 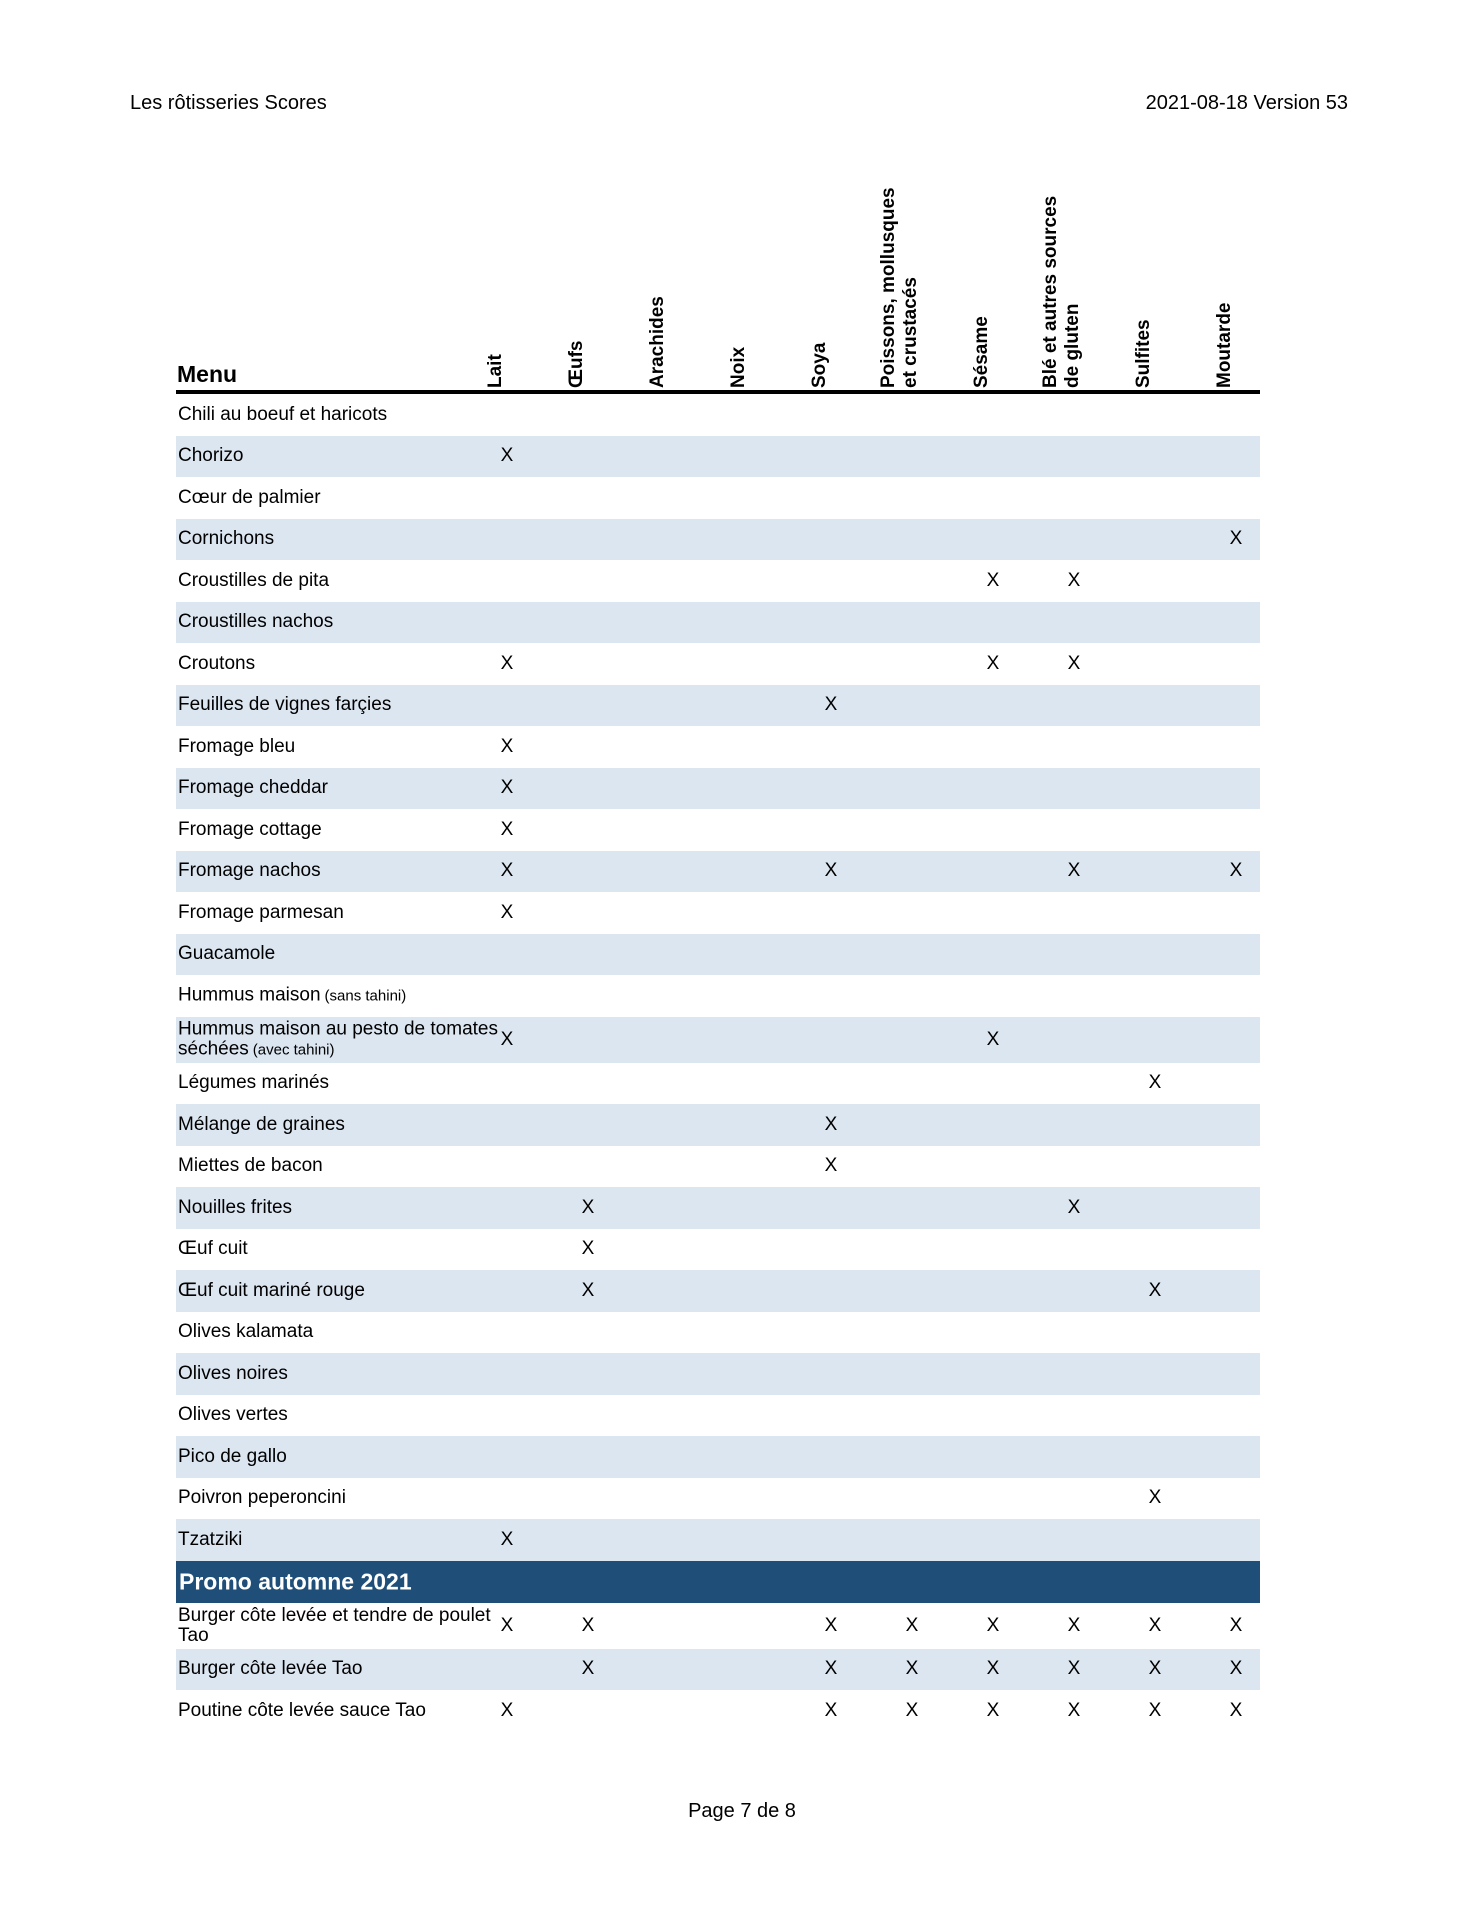 I want to click on row-label-text: Chorizo, so click(x=211, y=456).